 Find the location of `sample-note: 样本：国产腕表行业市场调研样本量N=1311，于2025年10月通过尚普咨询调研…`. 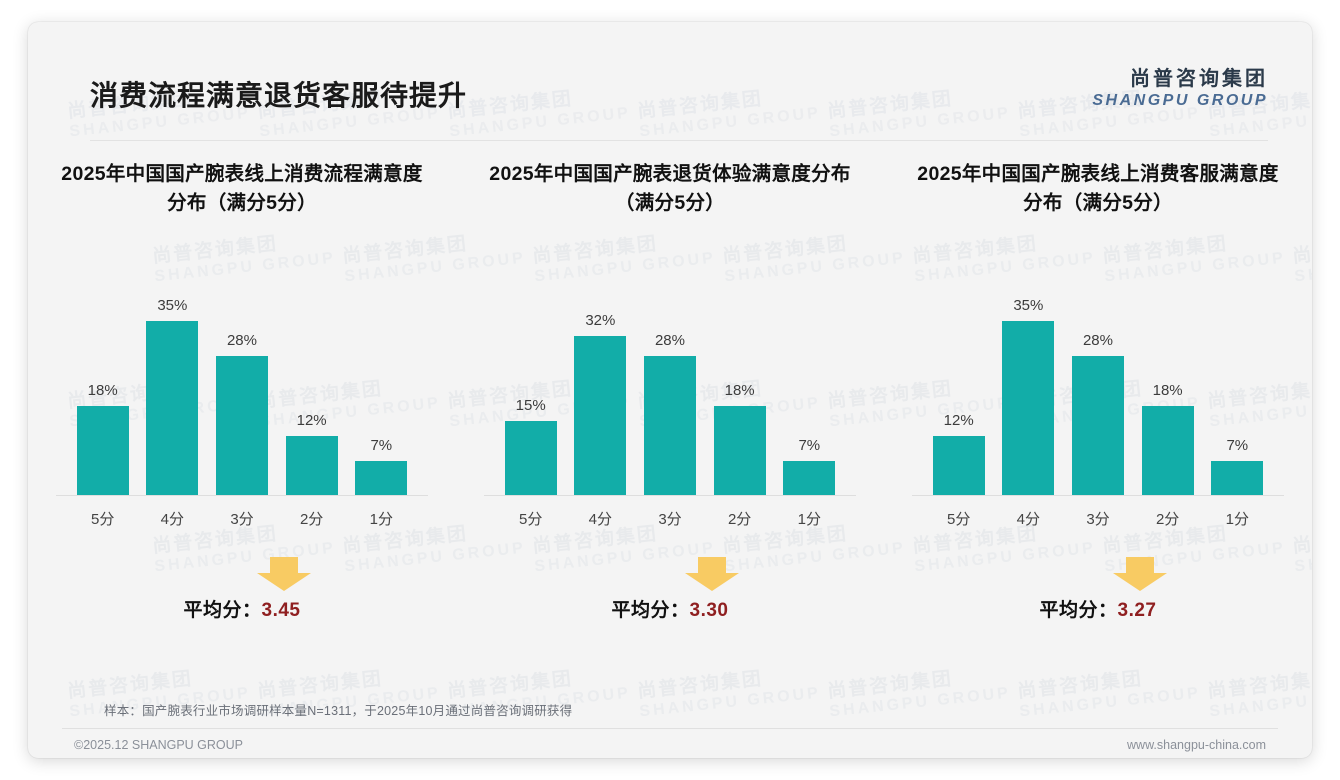

sample-note: 样本：国产腕表行业市场调研样本量N=1311，于2025年10月通过尚普咨询调研… is located at coordinates (338, 711).